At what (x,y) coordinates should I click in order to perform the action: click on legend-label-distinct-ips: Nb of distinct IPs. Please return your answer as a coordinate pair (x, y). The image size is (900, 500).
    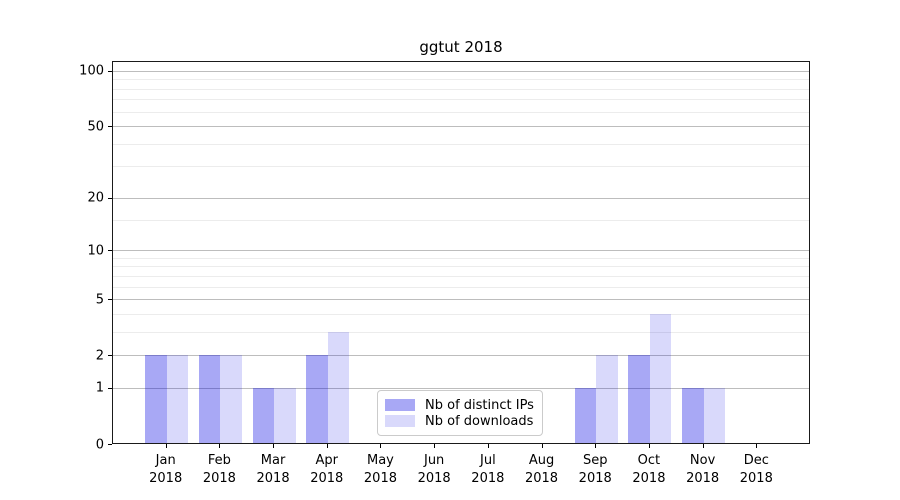
    Looking at the image, I should click on (479, 405).